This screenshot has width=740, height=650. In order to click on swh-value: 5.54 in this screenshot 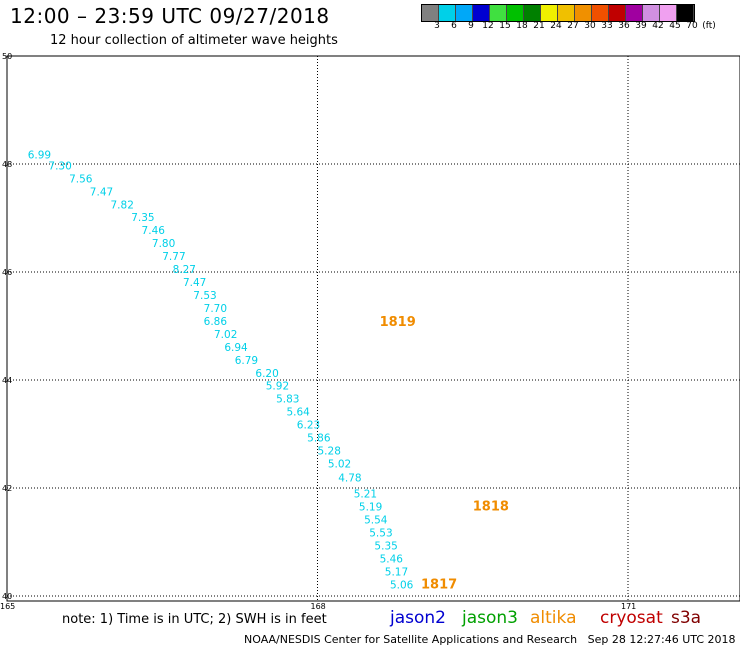, I will do `click(376, 521)`.